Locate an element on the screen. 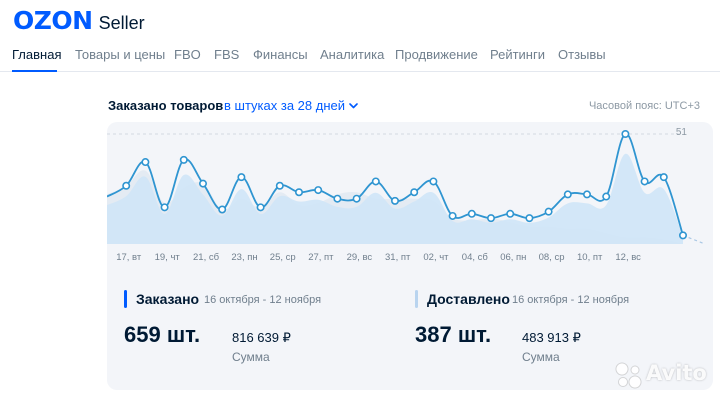 The height and width of the screenshot is (402, 720). x-tick-label: 29, вс is located at coordinates (360, 257).